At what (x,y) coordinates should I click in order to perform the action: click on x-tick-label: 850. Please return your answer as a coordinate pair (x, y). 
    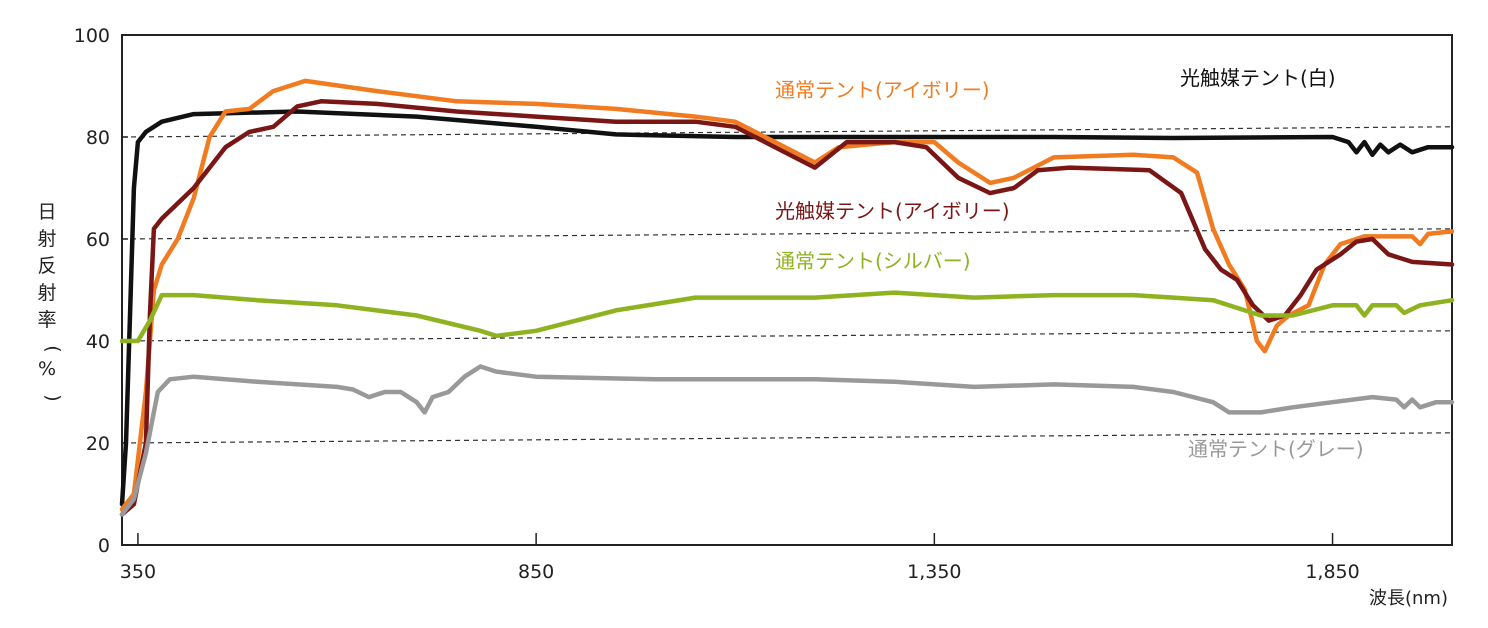
    Looking at the image, I should click on (536, 572).